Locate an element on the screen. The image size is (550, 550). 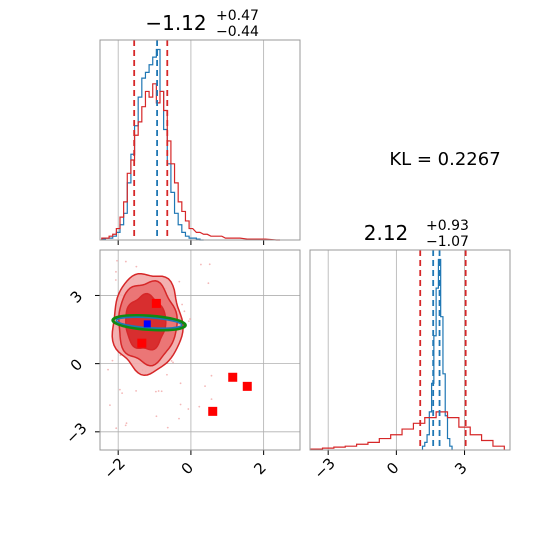
top-hist-series-blue is located at coordinates (152, 144).